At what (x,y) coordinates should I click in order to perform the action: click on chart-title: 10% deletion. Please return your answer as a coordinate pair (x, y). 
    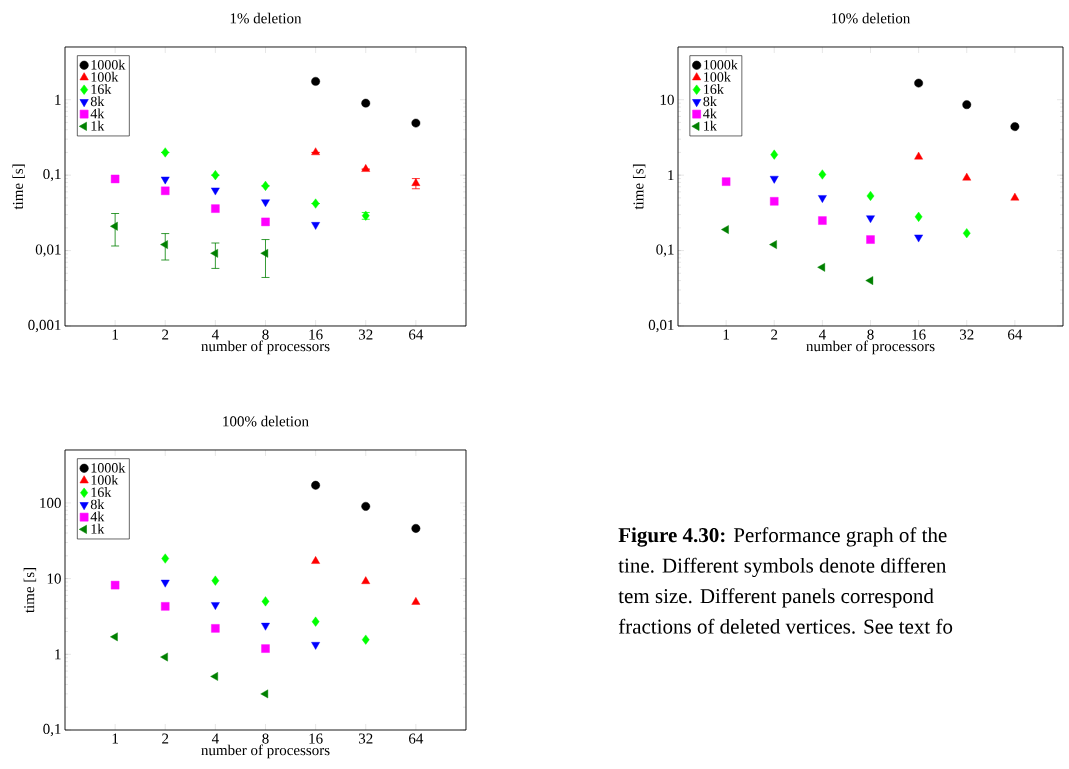
    Looking at the image, I should click on (871, 18).